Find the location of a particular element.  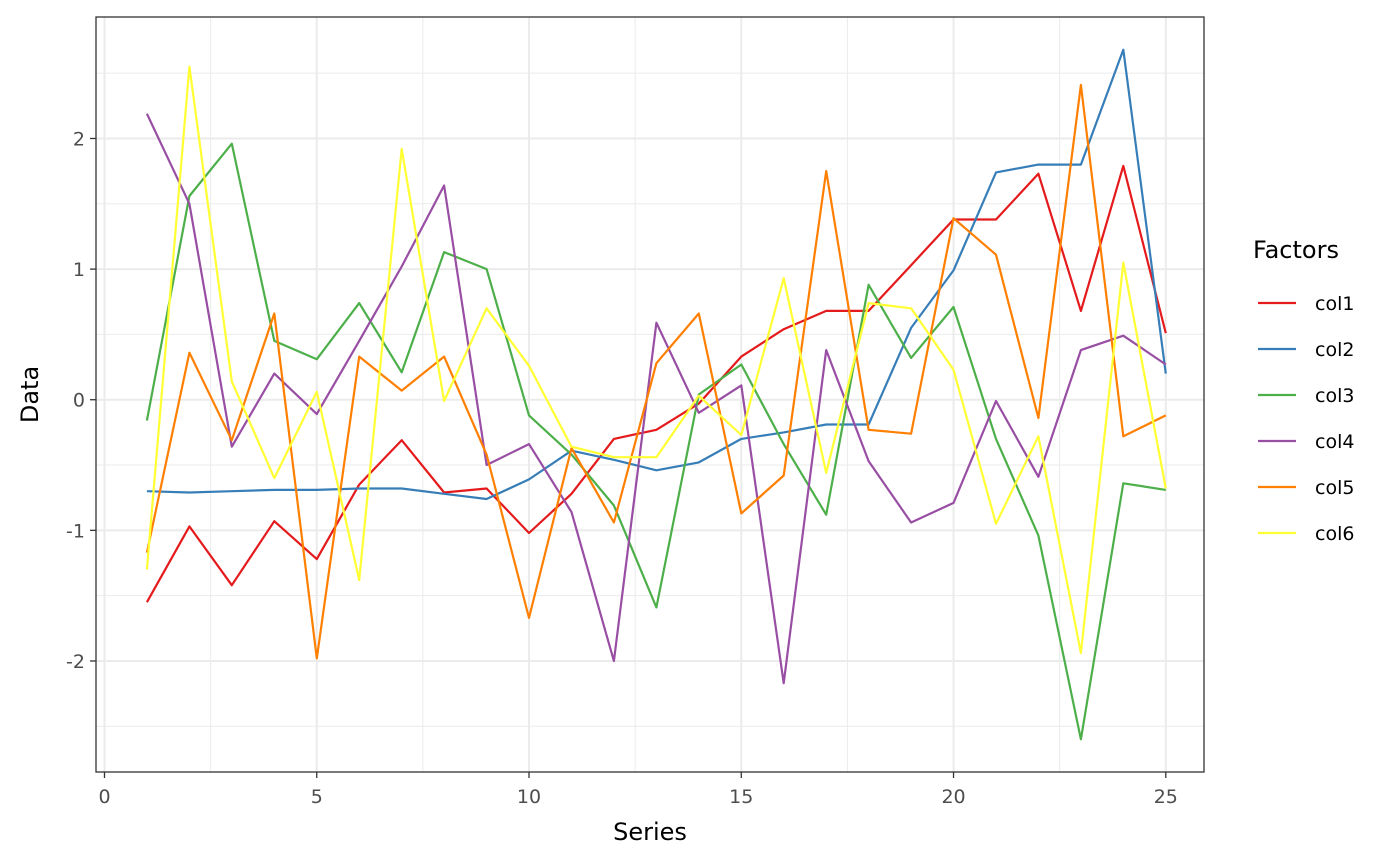

y-axis: -2 -1 0 1 2 is located at coordinates (81, 400).